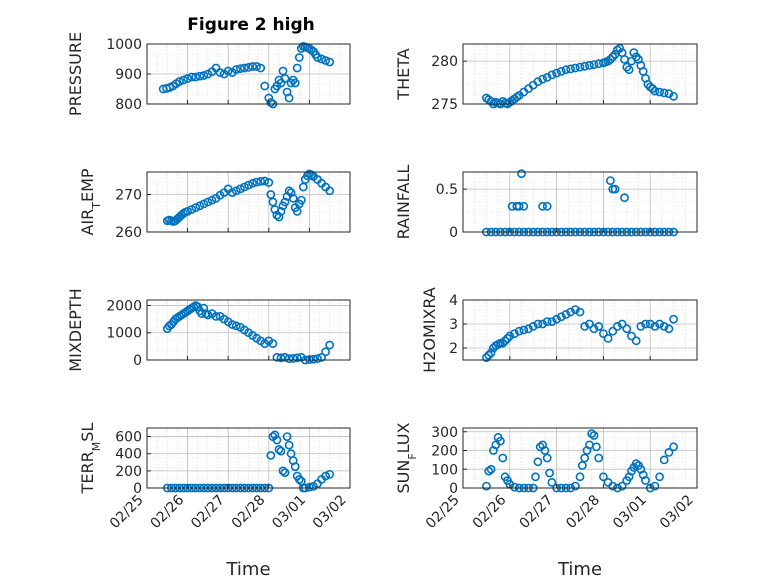 The height and width of the screenshot is (583, 778). I want to click on y-axis-label: RAINFALL, so click(403, 202).